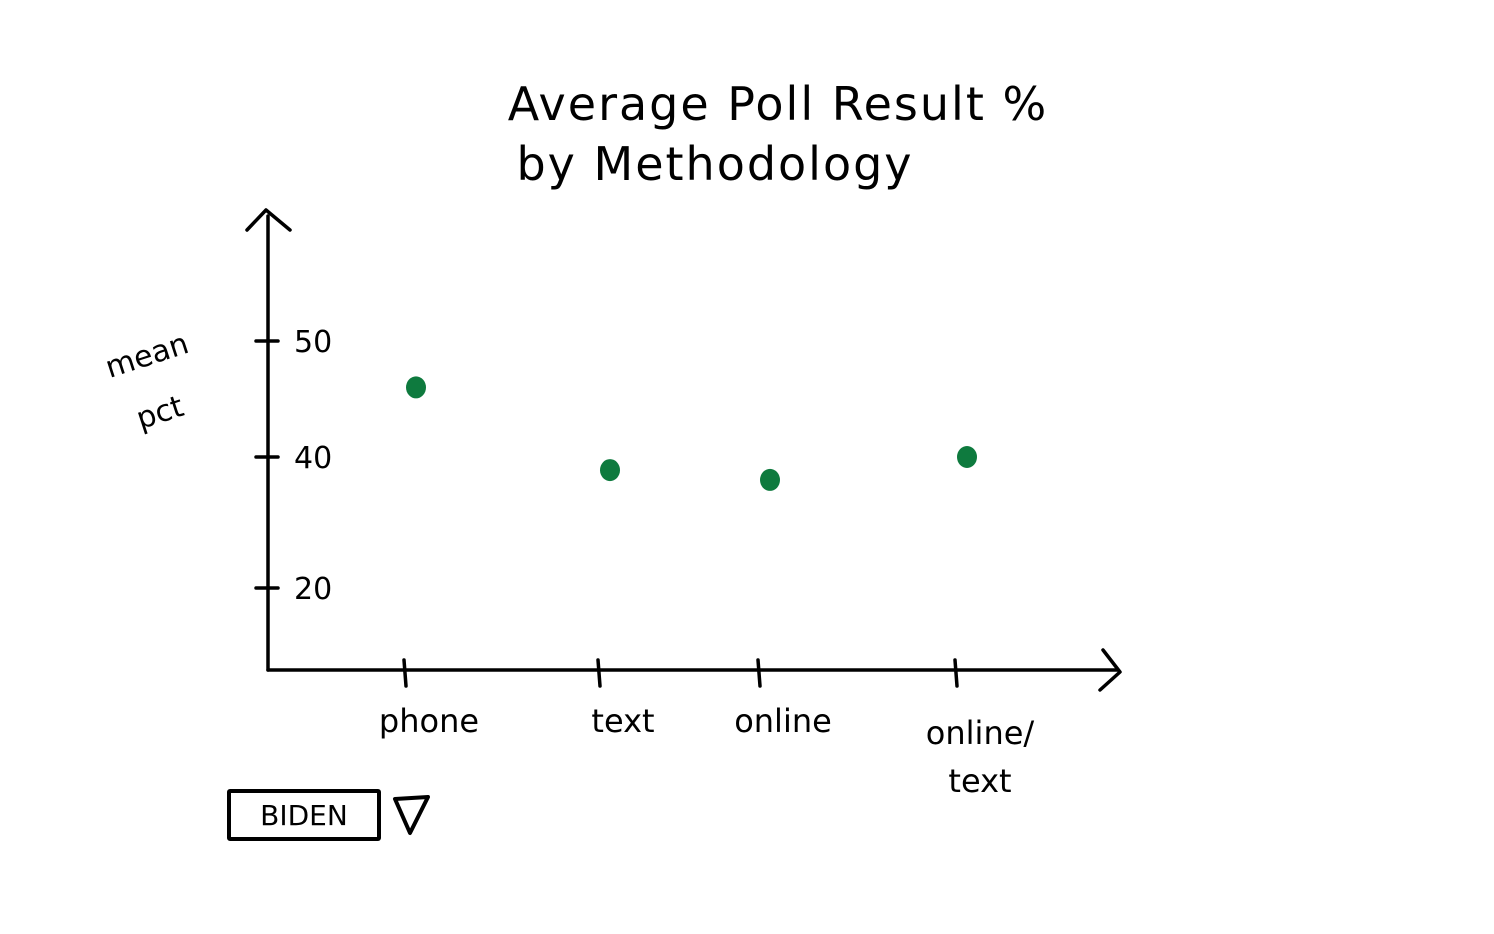 This screenshot has width=1494, height=934. I want to click on chart-title-line-1: Average Poll Result %, so click(778, 104).